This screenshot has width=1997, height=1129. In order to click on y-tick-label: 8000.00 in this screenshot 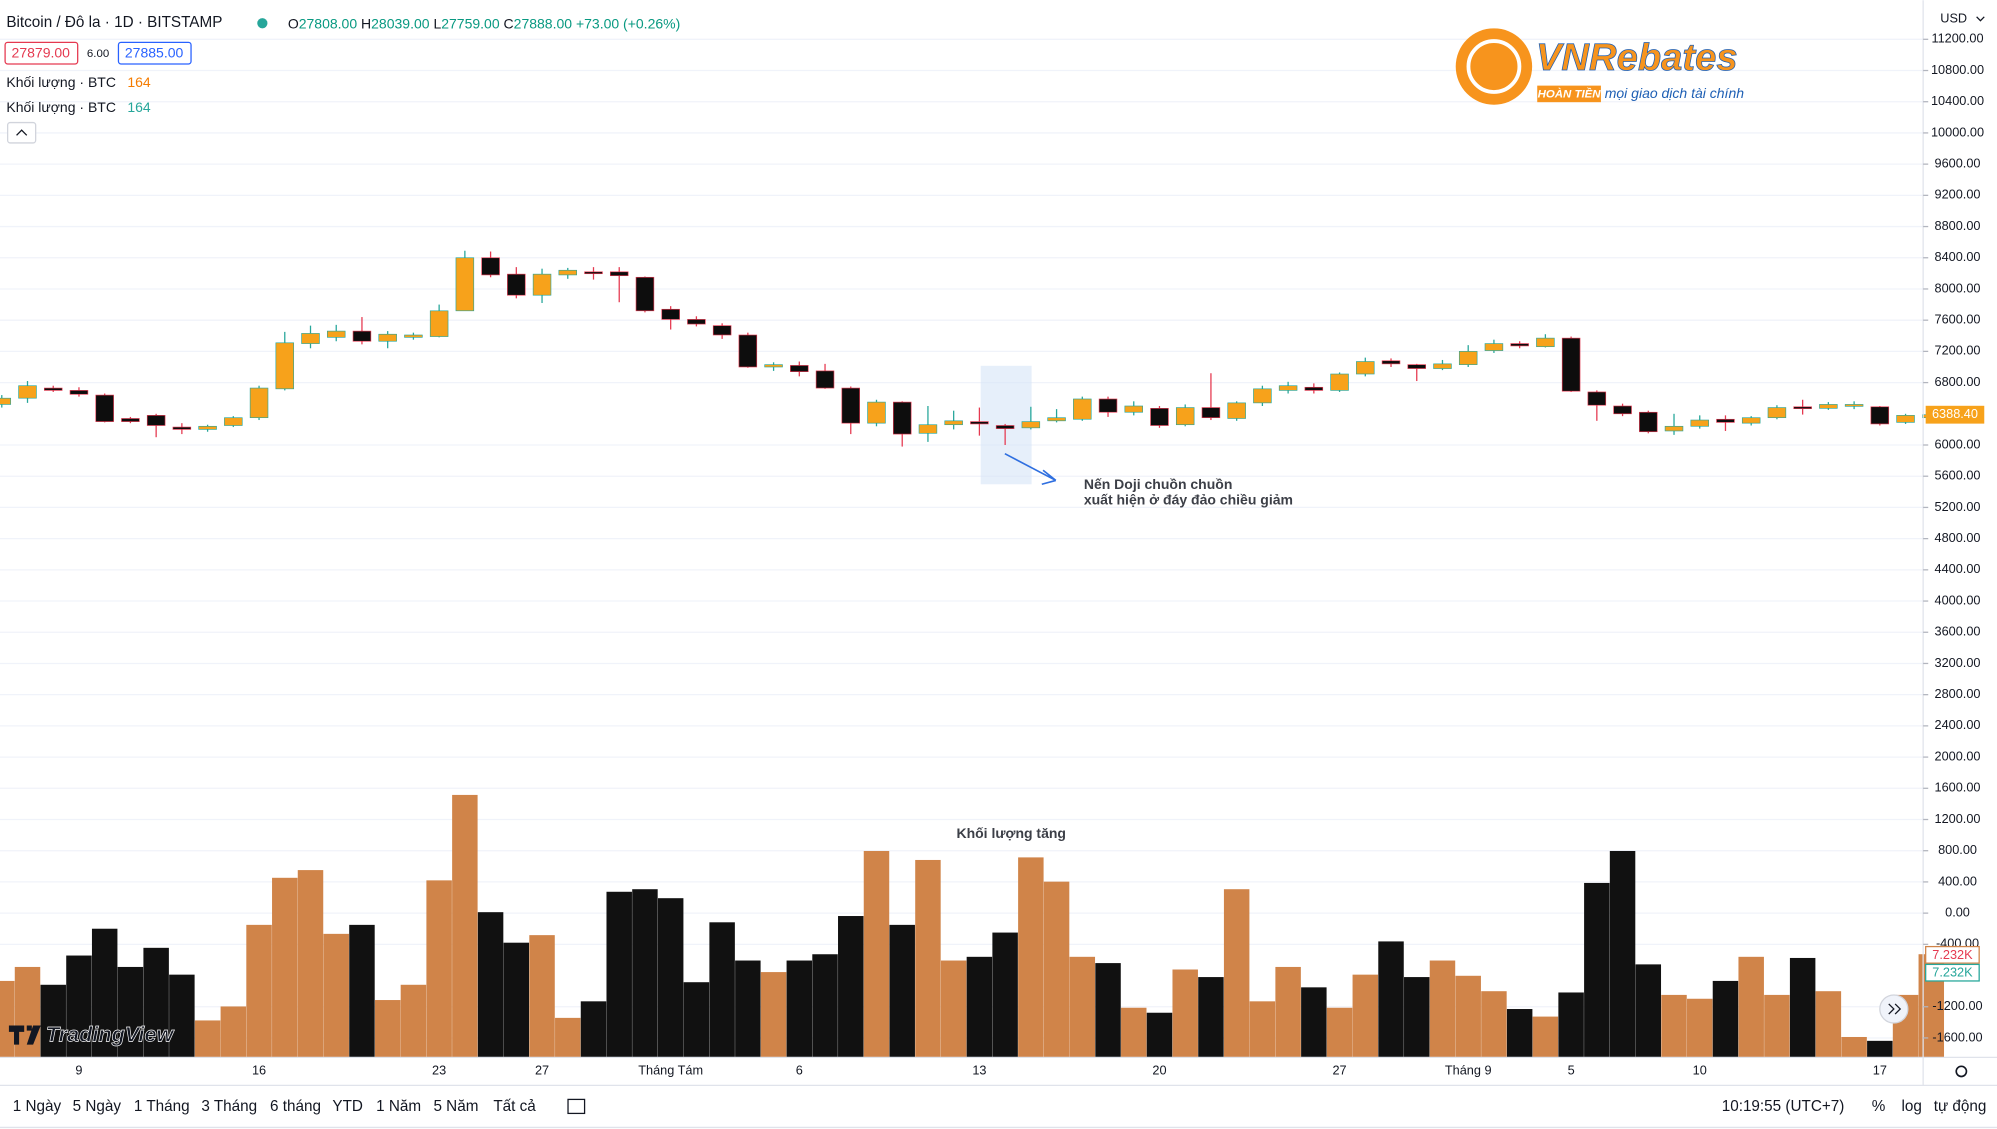, I will do `click(1958, 287)`.